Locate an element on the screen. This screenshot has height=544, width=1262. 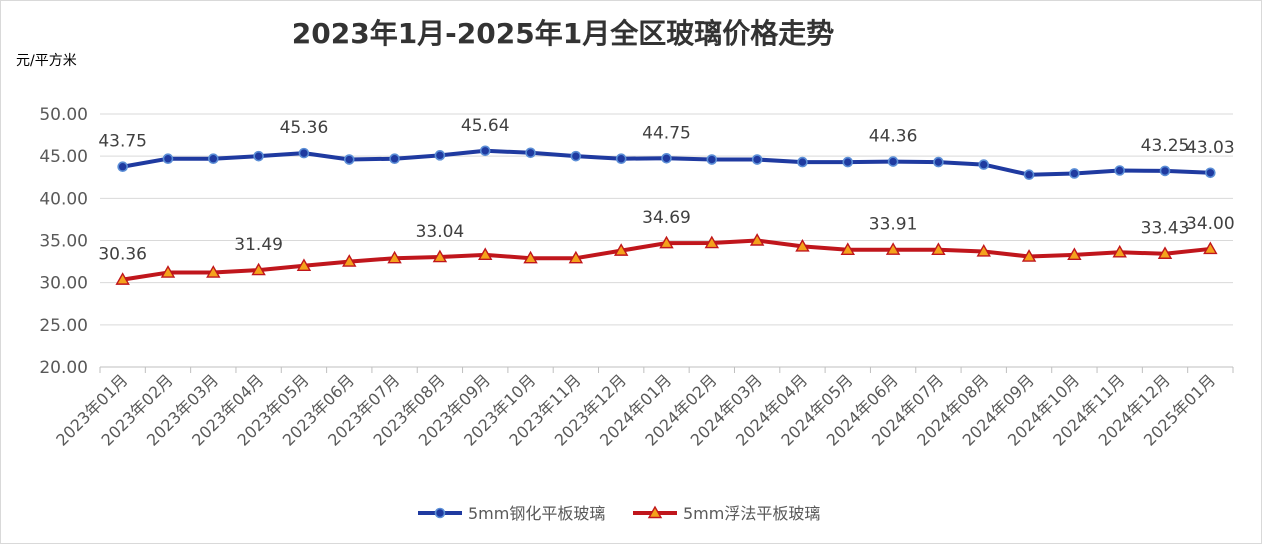
data-label: 43.03 is located at coordinates (1210, 148).